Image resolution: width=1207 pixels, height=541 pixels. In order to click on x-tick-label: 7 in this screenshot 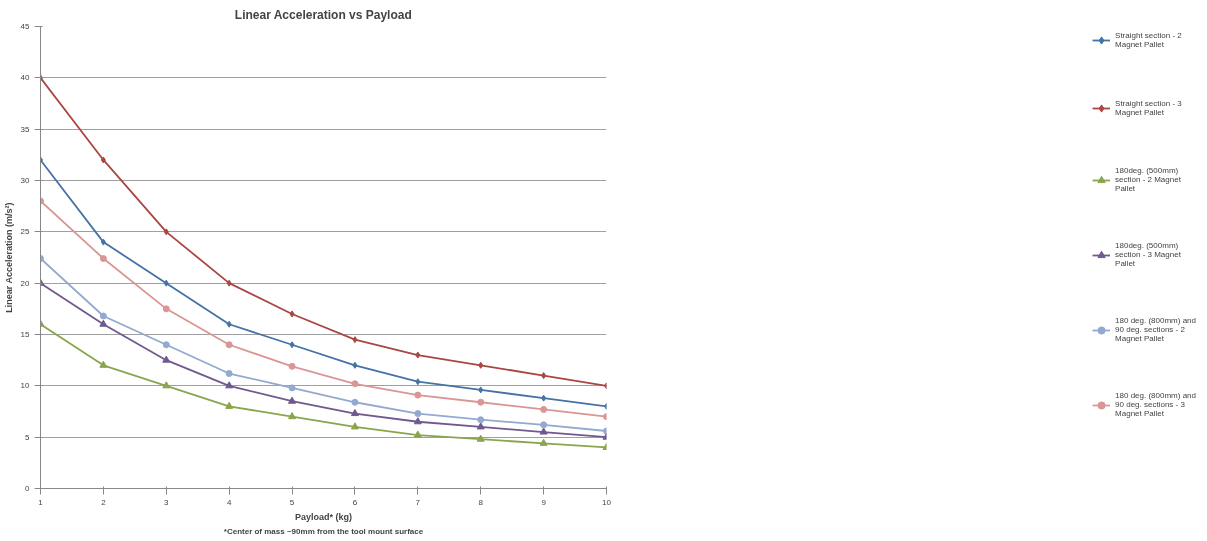, I will do `click(418, 502)`.